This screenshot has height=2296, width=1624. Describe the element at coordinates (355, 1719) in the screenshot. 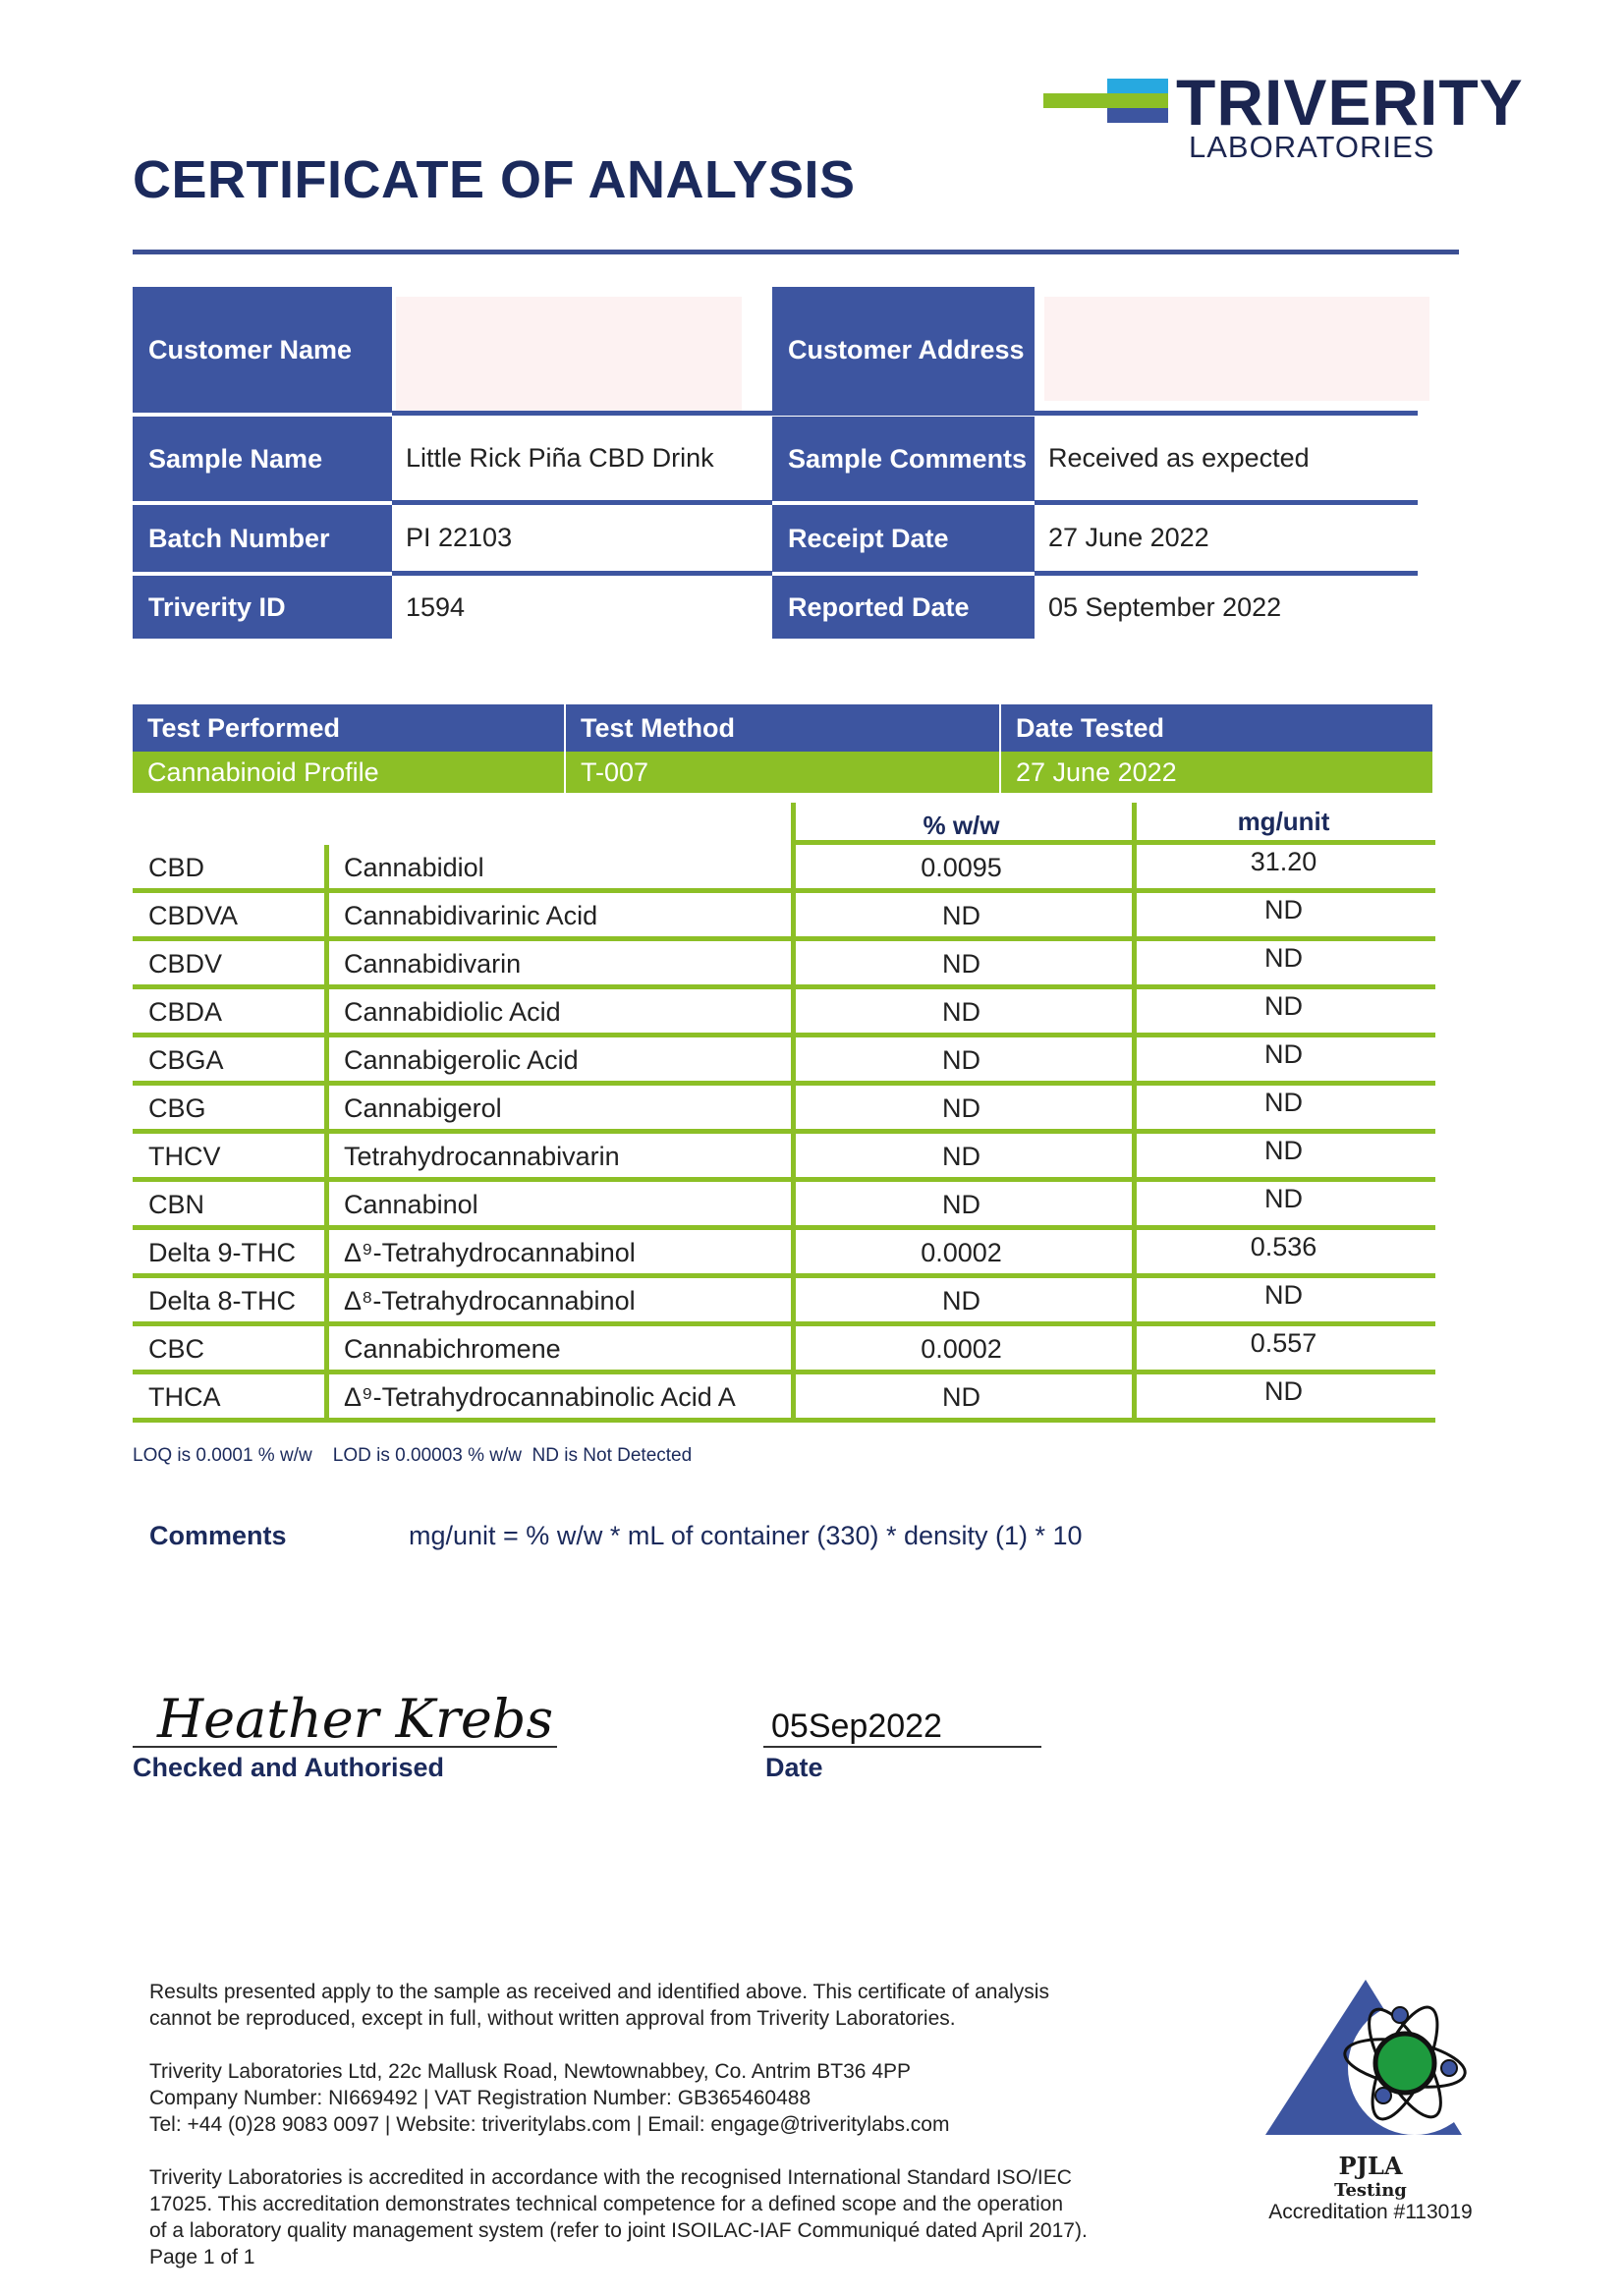

I see `signature: Heather Krebs` at that location.